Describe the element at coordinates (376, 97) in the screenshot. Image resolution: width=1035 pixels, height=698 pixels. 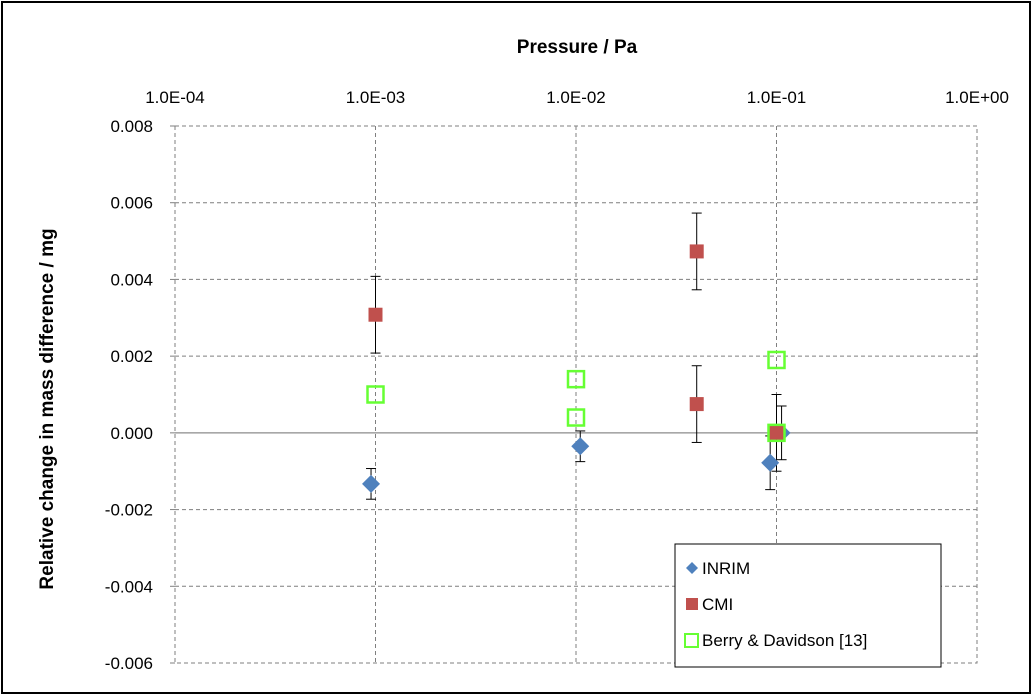
I see `x-tick-label: 1.0E-03` at that location.